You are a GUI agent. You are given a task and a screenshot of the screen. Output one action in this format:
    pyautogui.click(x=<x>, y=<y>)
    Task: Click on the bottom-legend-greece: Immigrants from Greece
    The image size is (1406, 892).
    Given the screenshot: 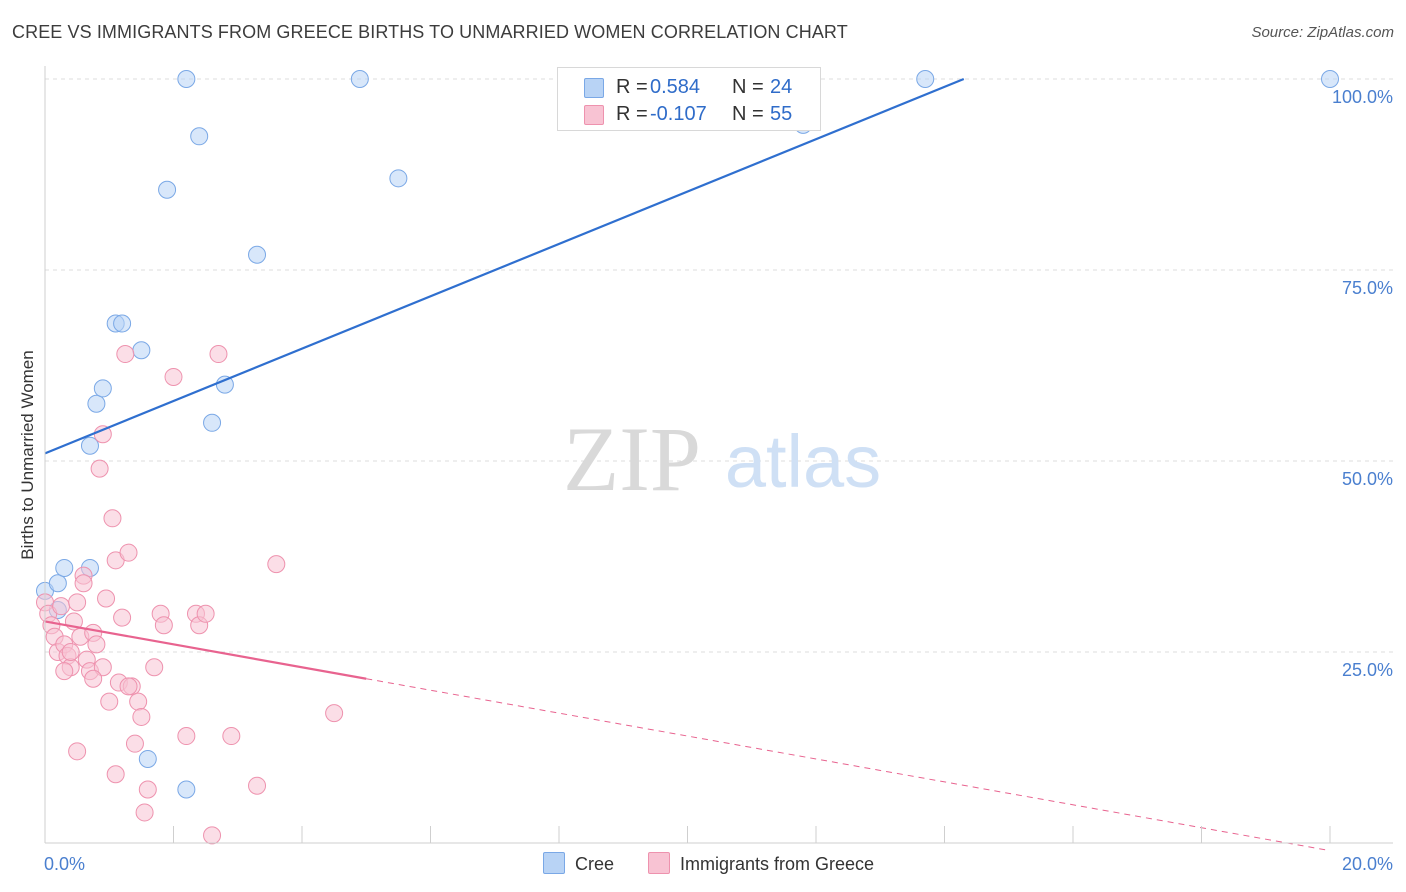 What is the action you would take?
    pyautogui.click(x=761, y=863)
    